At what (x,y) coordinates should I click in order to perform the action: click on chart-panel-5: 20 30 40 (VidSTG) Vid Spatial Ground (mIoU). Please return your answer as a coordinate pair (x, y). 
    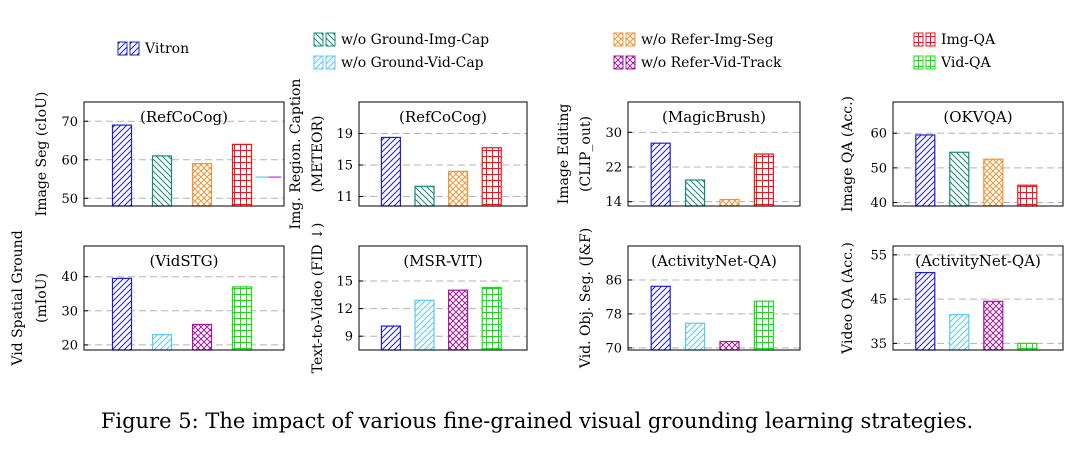
    Looking at the image, I should click on (147, 298).